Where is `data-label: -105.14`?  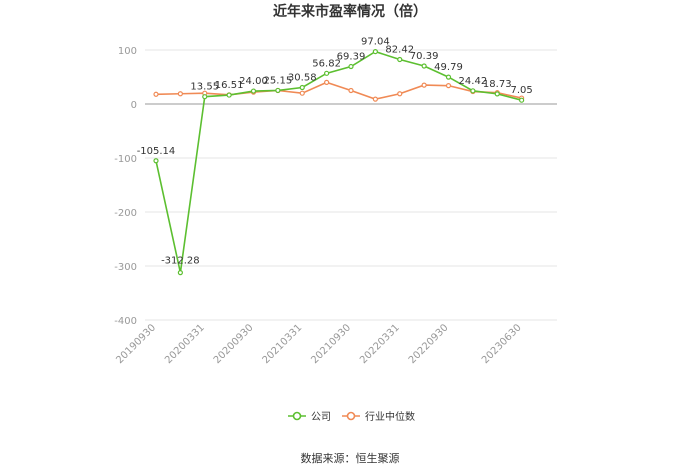
data-label: -105.14 is located at coordinates (156, 151).